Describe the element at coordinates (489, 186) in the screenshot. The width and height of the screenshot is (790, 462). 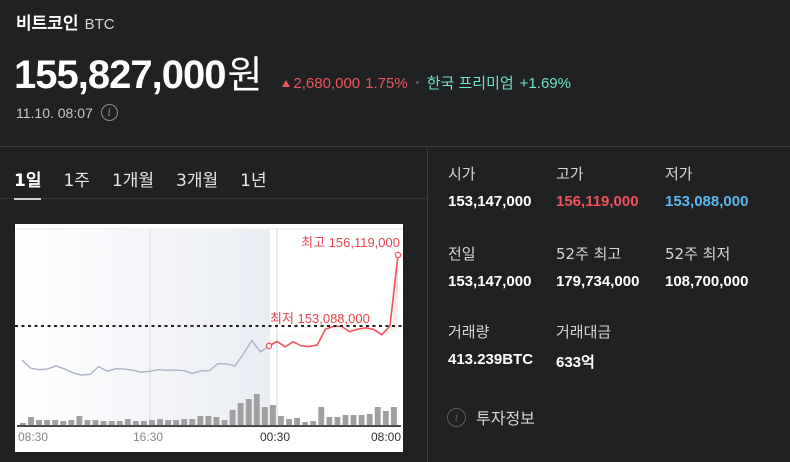
I see `stat-open: 시가 153,147,000` at that location.